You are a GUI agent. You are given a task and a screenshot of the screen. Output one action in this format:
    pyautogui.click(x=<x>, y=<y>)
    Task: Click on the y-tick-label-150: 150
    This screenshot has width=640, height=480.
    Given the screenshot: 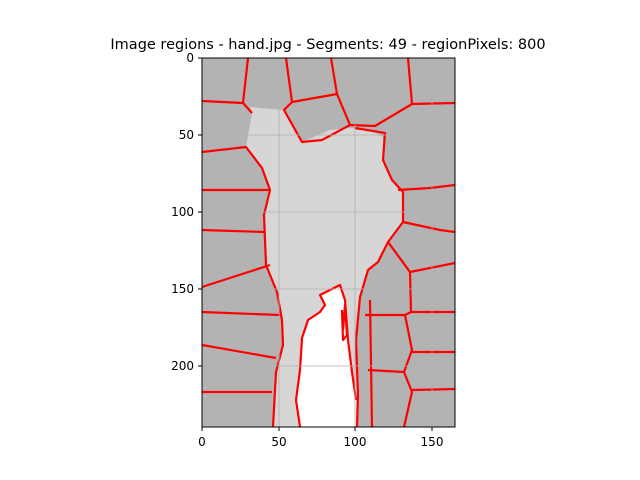 What is the action you would take?
    pyautogui.click(x=182, y=289)
    